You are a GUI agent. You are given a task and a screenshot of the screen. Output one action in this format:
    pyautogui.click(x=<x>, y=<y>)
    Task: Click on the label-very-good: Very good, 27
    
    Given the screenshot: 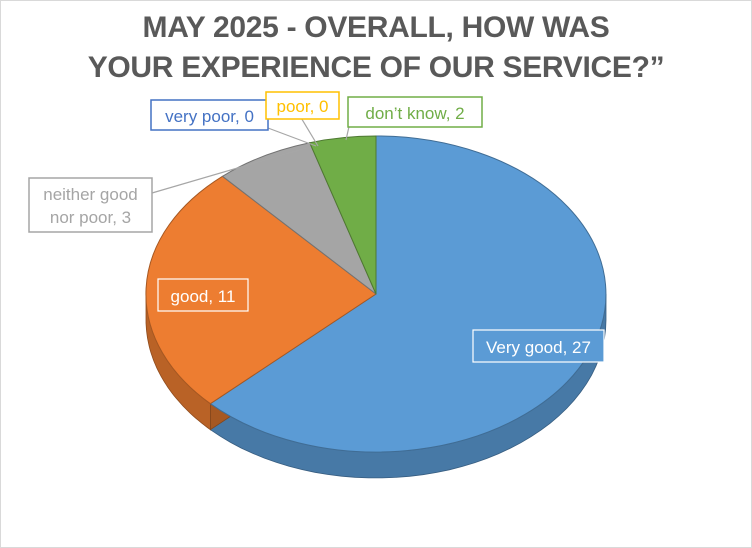 What is the action you would take?
    pyautogui.click(x=538, y=346)
    